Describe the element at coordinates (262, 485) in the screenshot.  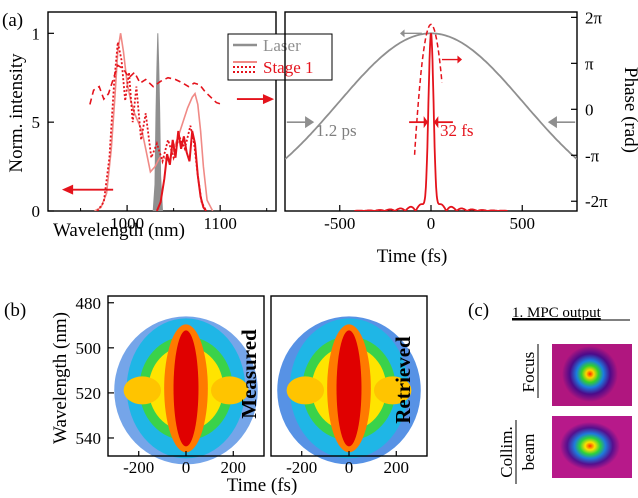
I see `panel-b-xlabel: Time (fs)` at that location.